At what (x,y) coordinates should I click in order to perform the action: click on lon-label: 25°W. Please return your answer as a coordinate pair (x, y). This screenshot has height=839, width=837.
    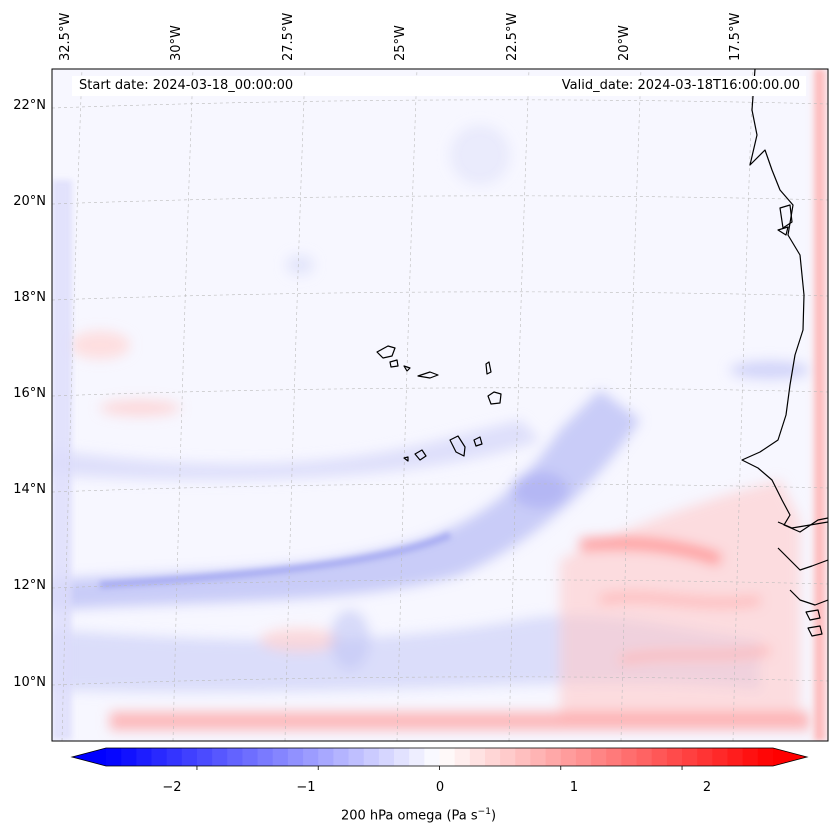
    Looking at the image, I should click on (400, 43).